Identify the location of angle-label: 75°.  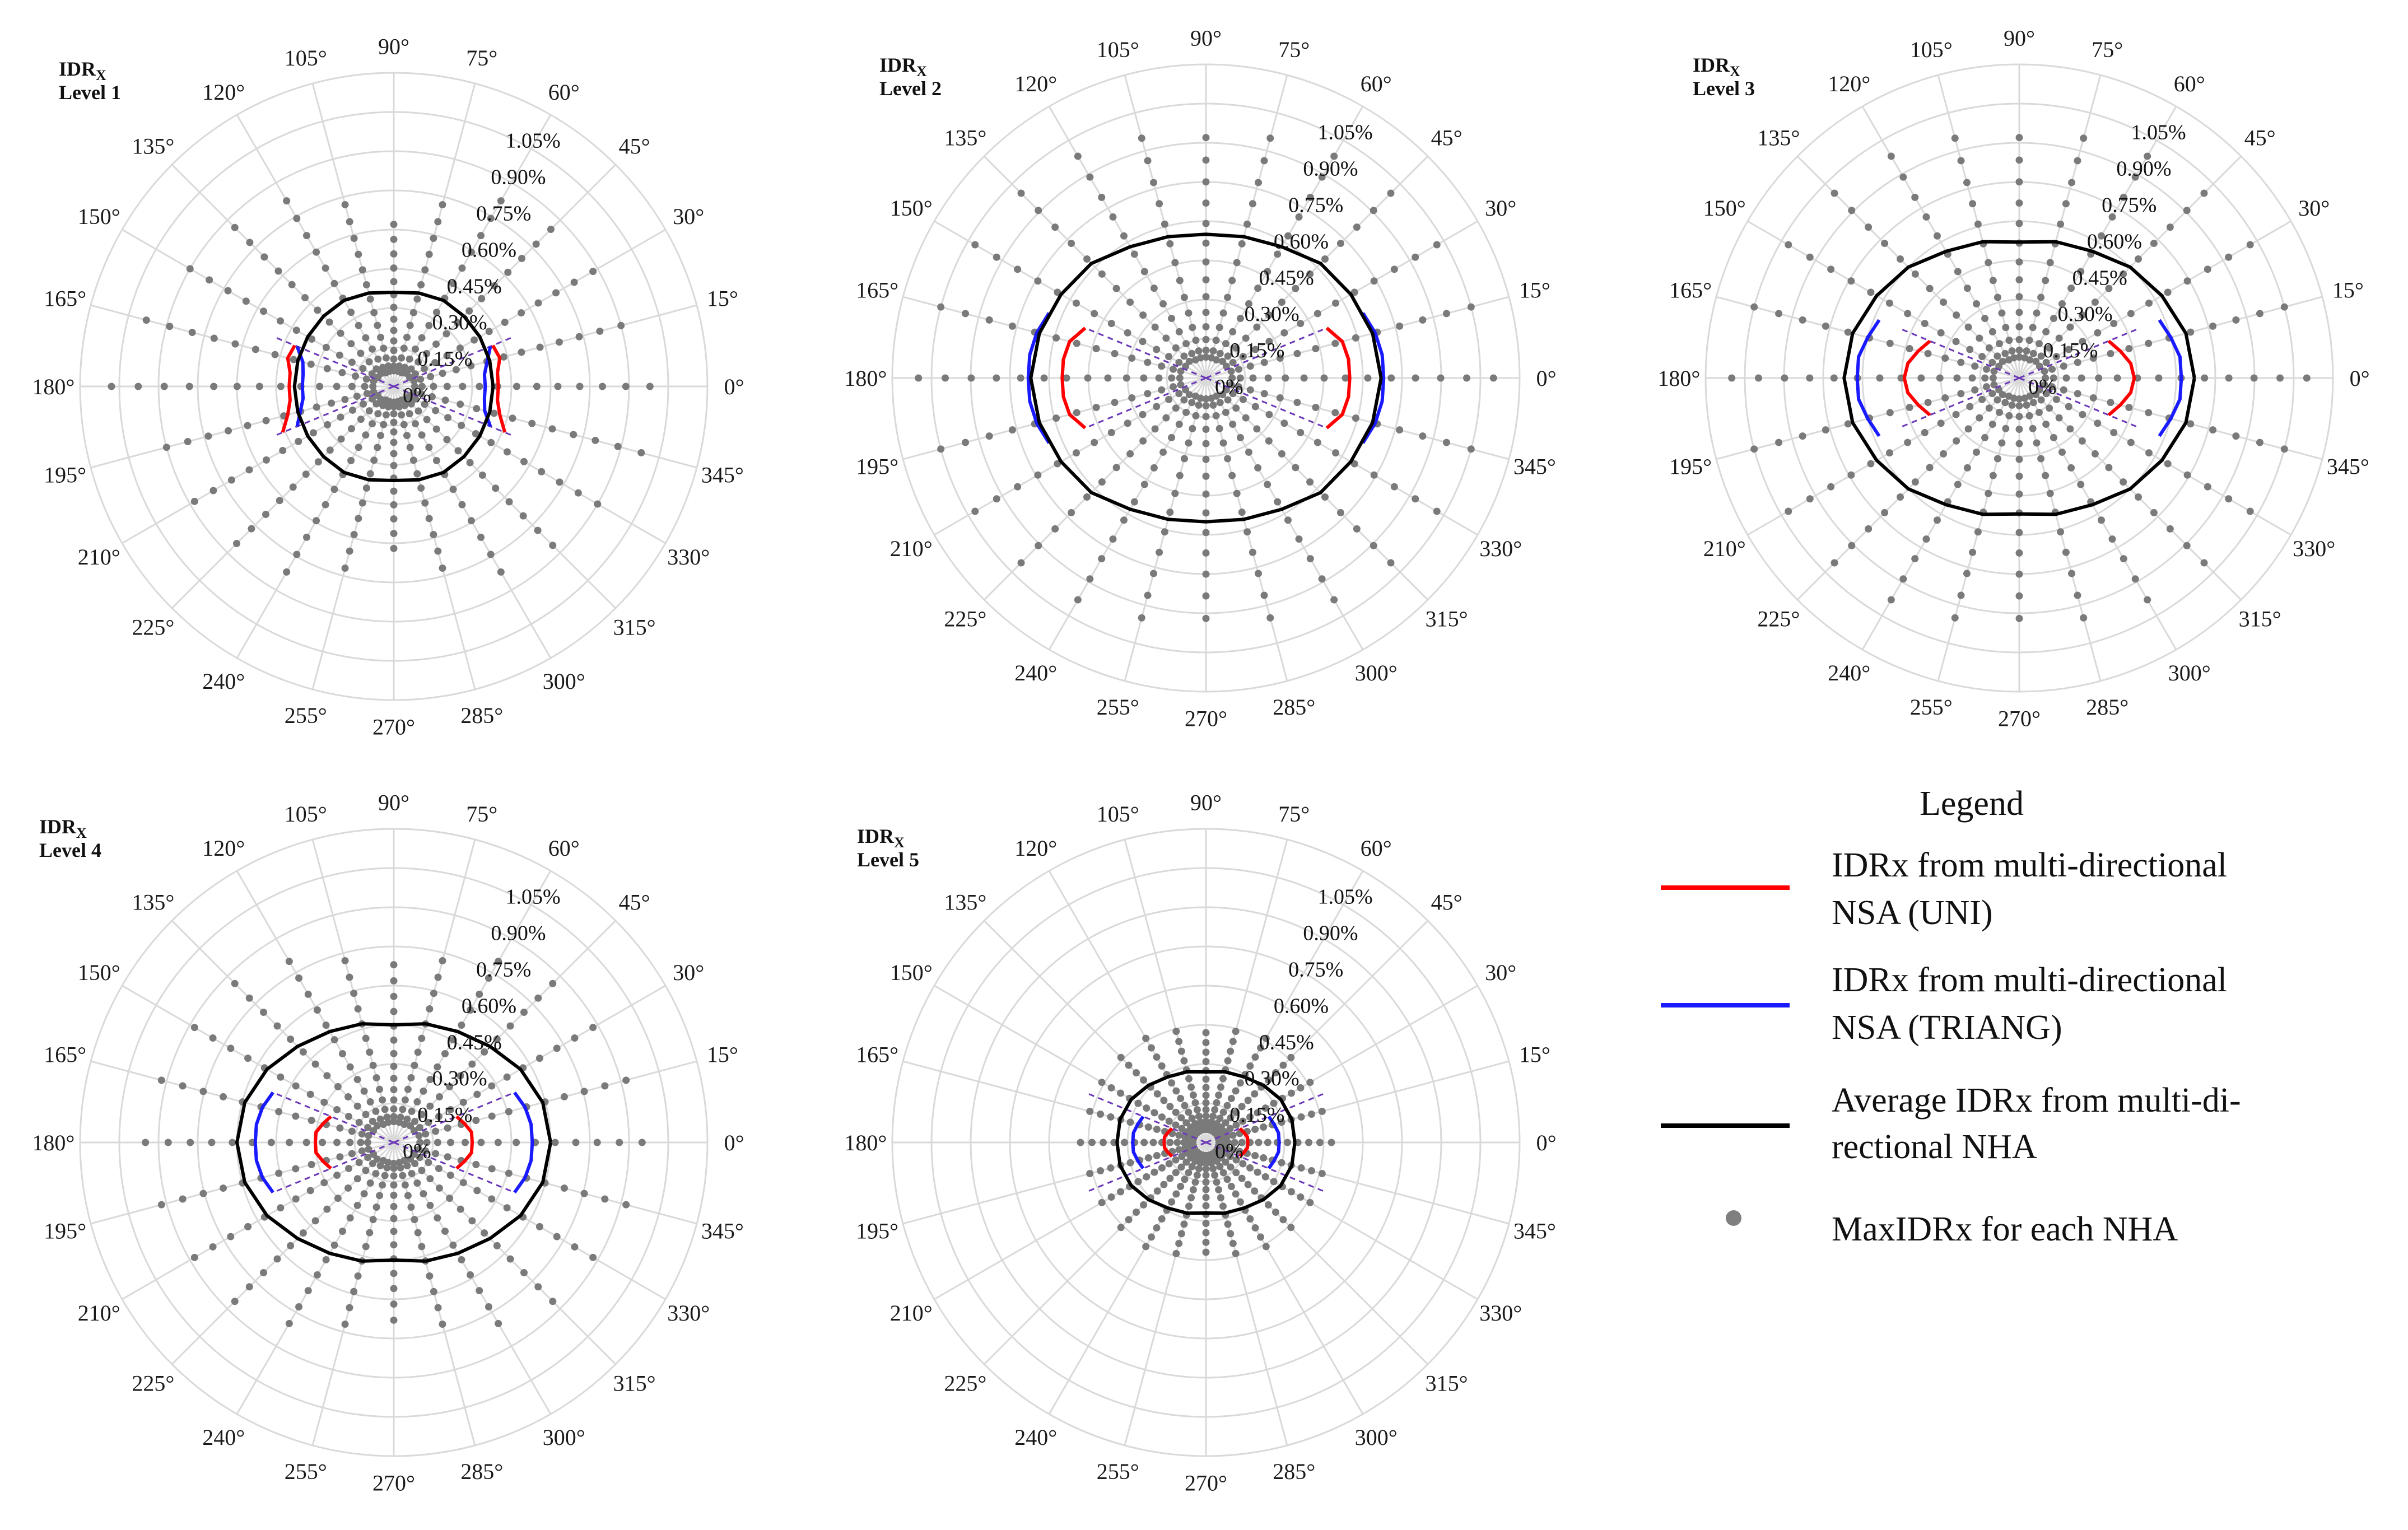
(481, 814).